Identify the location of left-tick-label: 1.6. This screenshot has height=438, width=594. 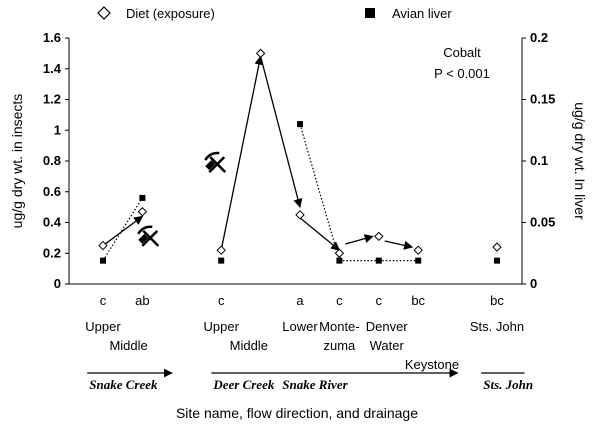
(52, 37).